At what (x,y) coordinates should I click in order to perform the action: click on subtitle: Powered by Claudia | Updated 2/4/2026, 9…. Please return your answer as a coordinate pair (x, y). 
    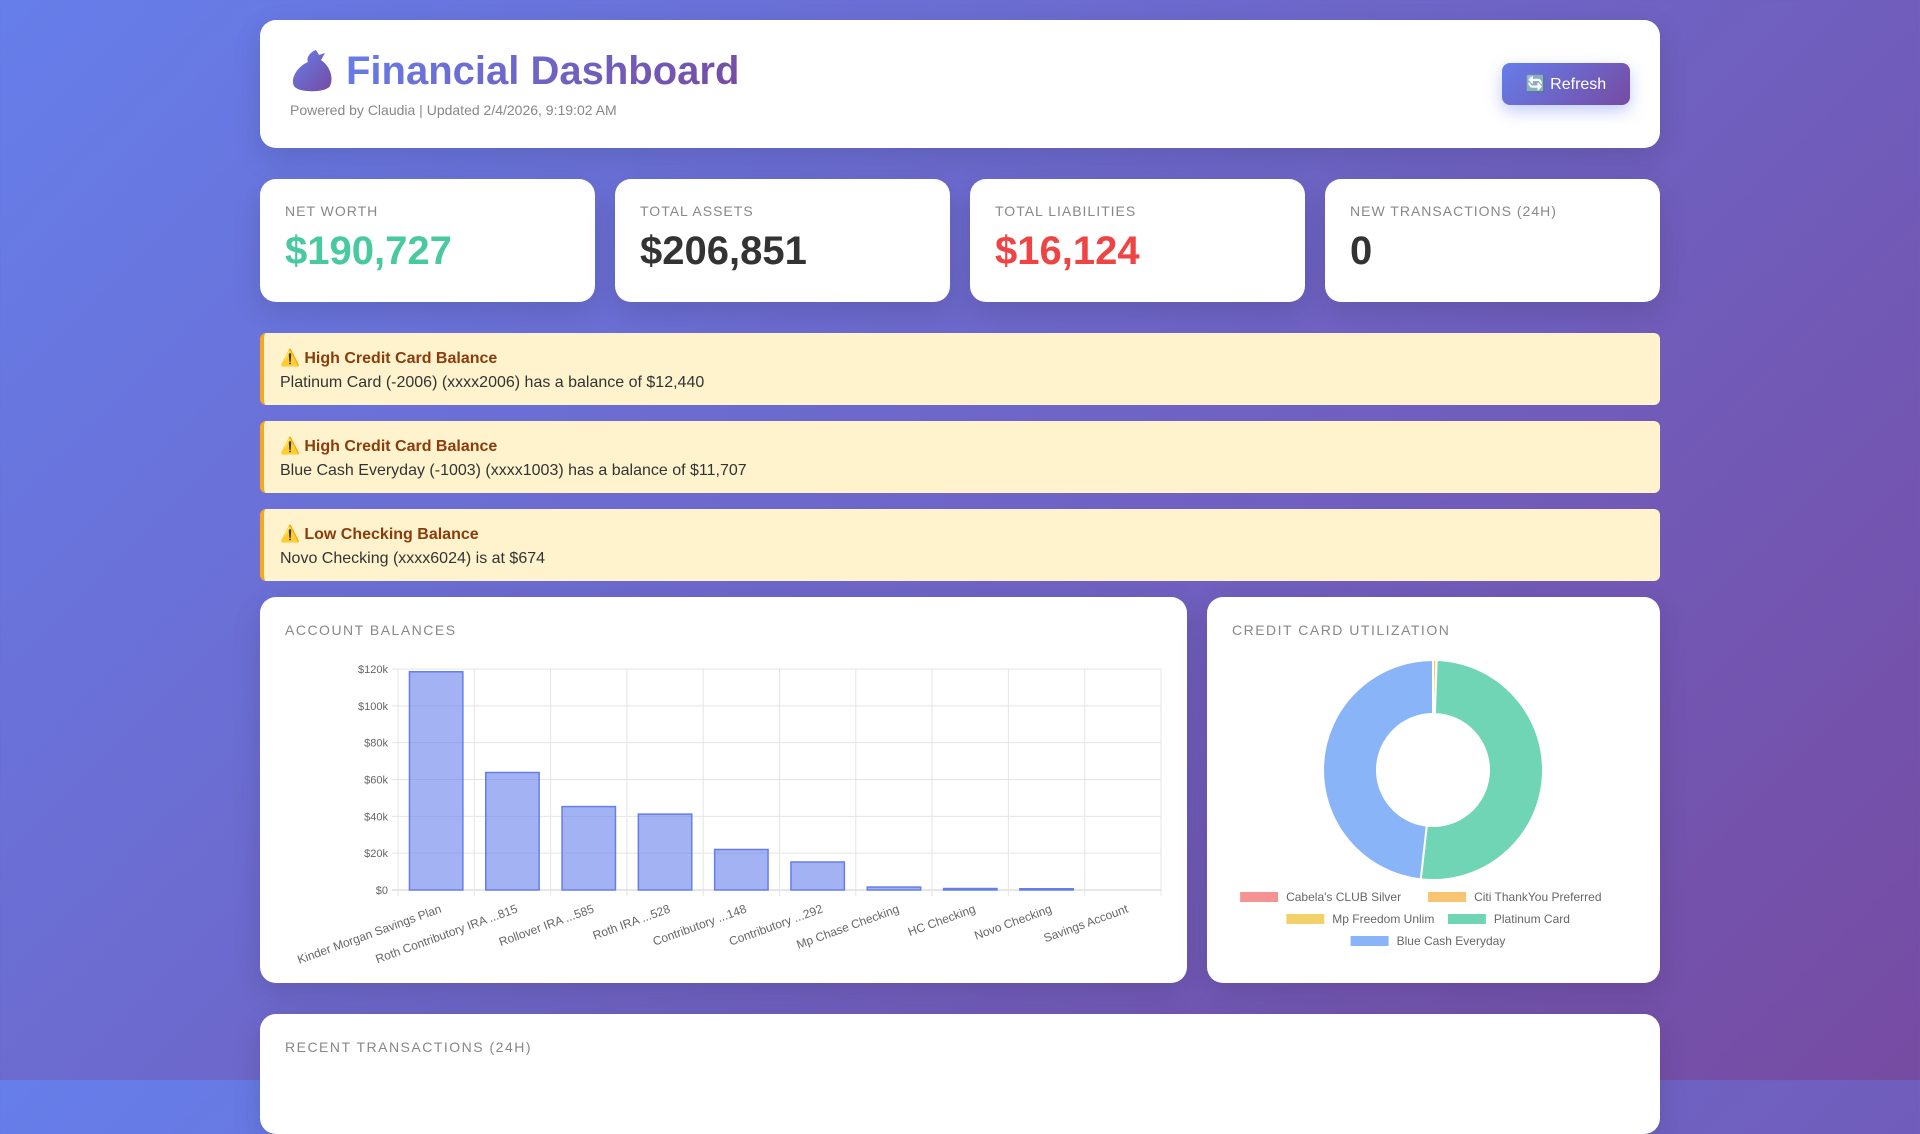
    Looking at the image, I should click on (453, 110).